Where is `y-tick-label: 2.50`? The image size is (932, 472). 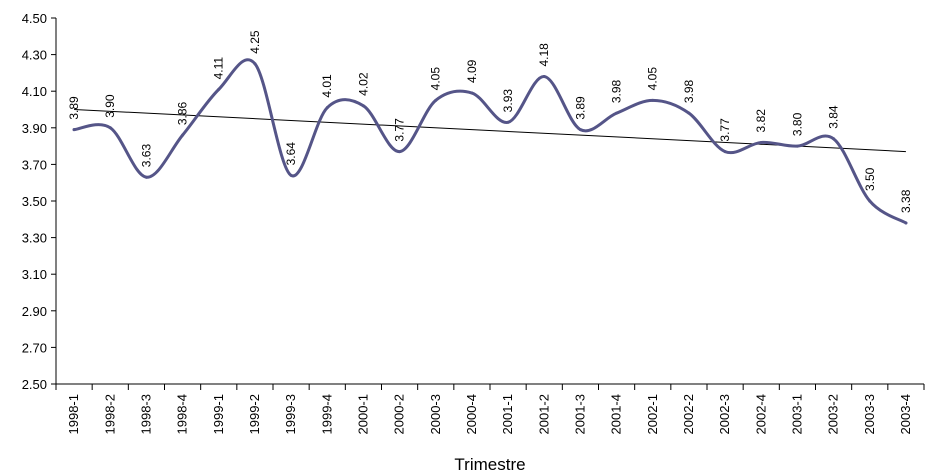 y-tick-label: 2.50 is located at coordinates (34, 384).